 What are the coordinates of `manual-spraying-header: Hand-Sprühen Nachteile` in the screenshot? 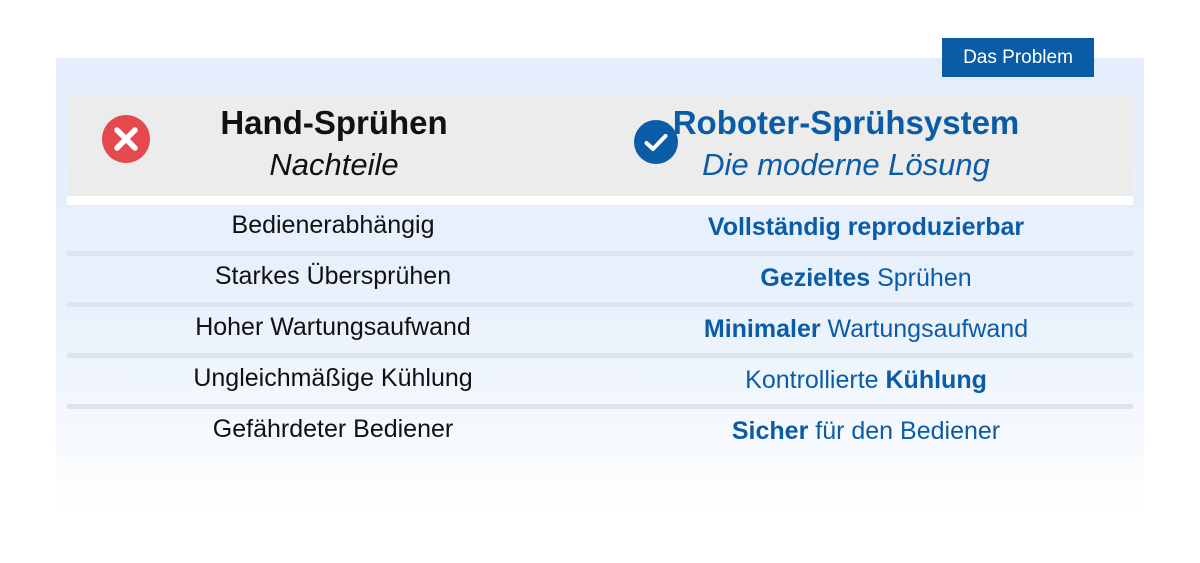 It's located at (334, 146).